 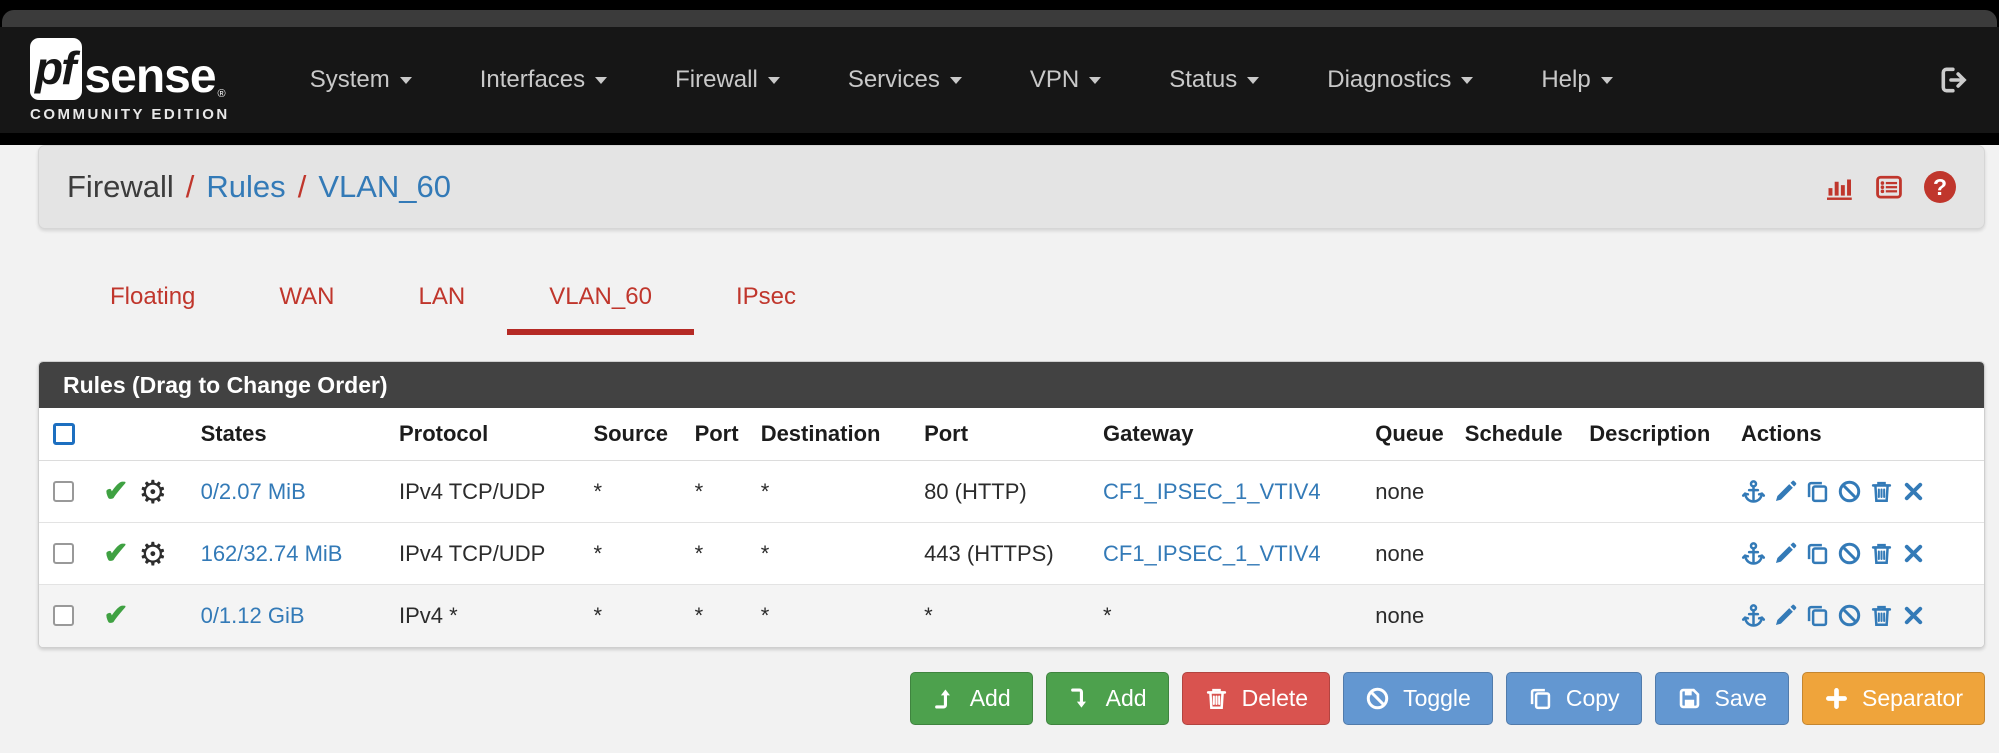 What do you see at coordinates (253, 491) in the screenshot?
I see `states-link: 0/2.07 MiB` at bounding box center [253, 491].